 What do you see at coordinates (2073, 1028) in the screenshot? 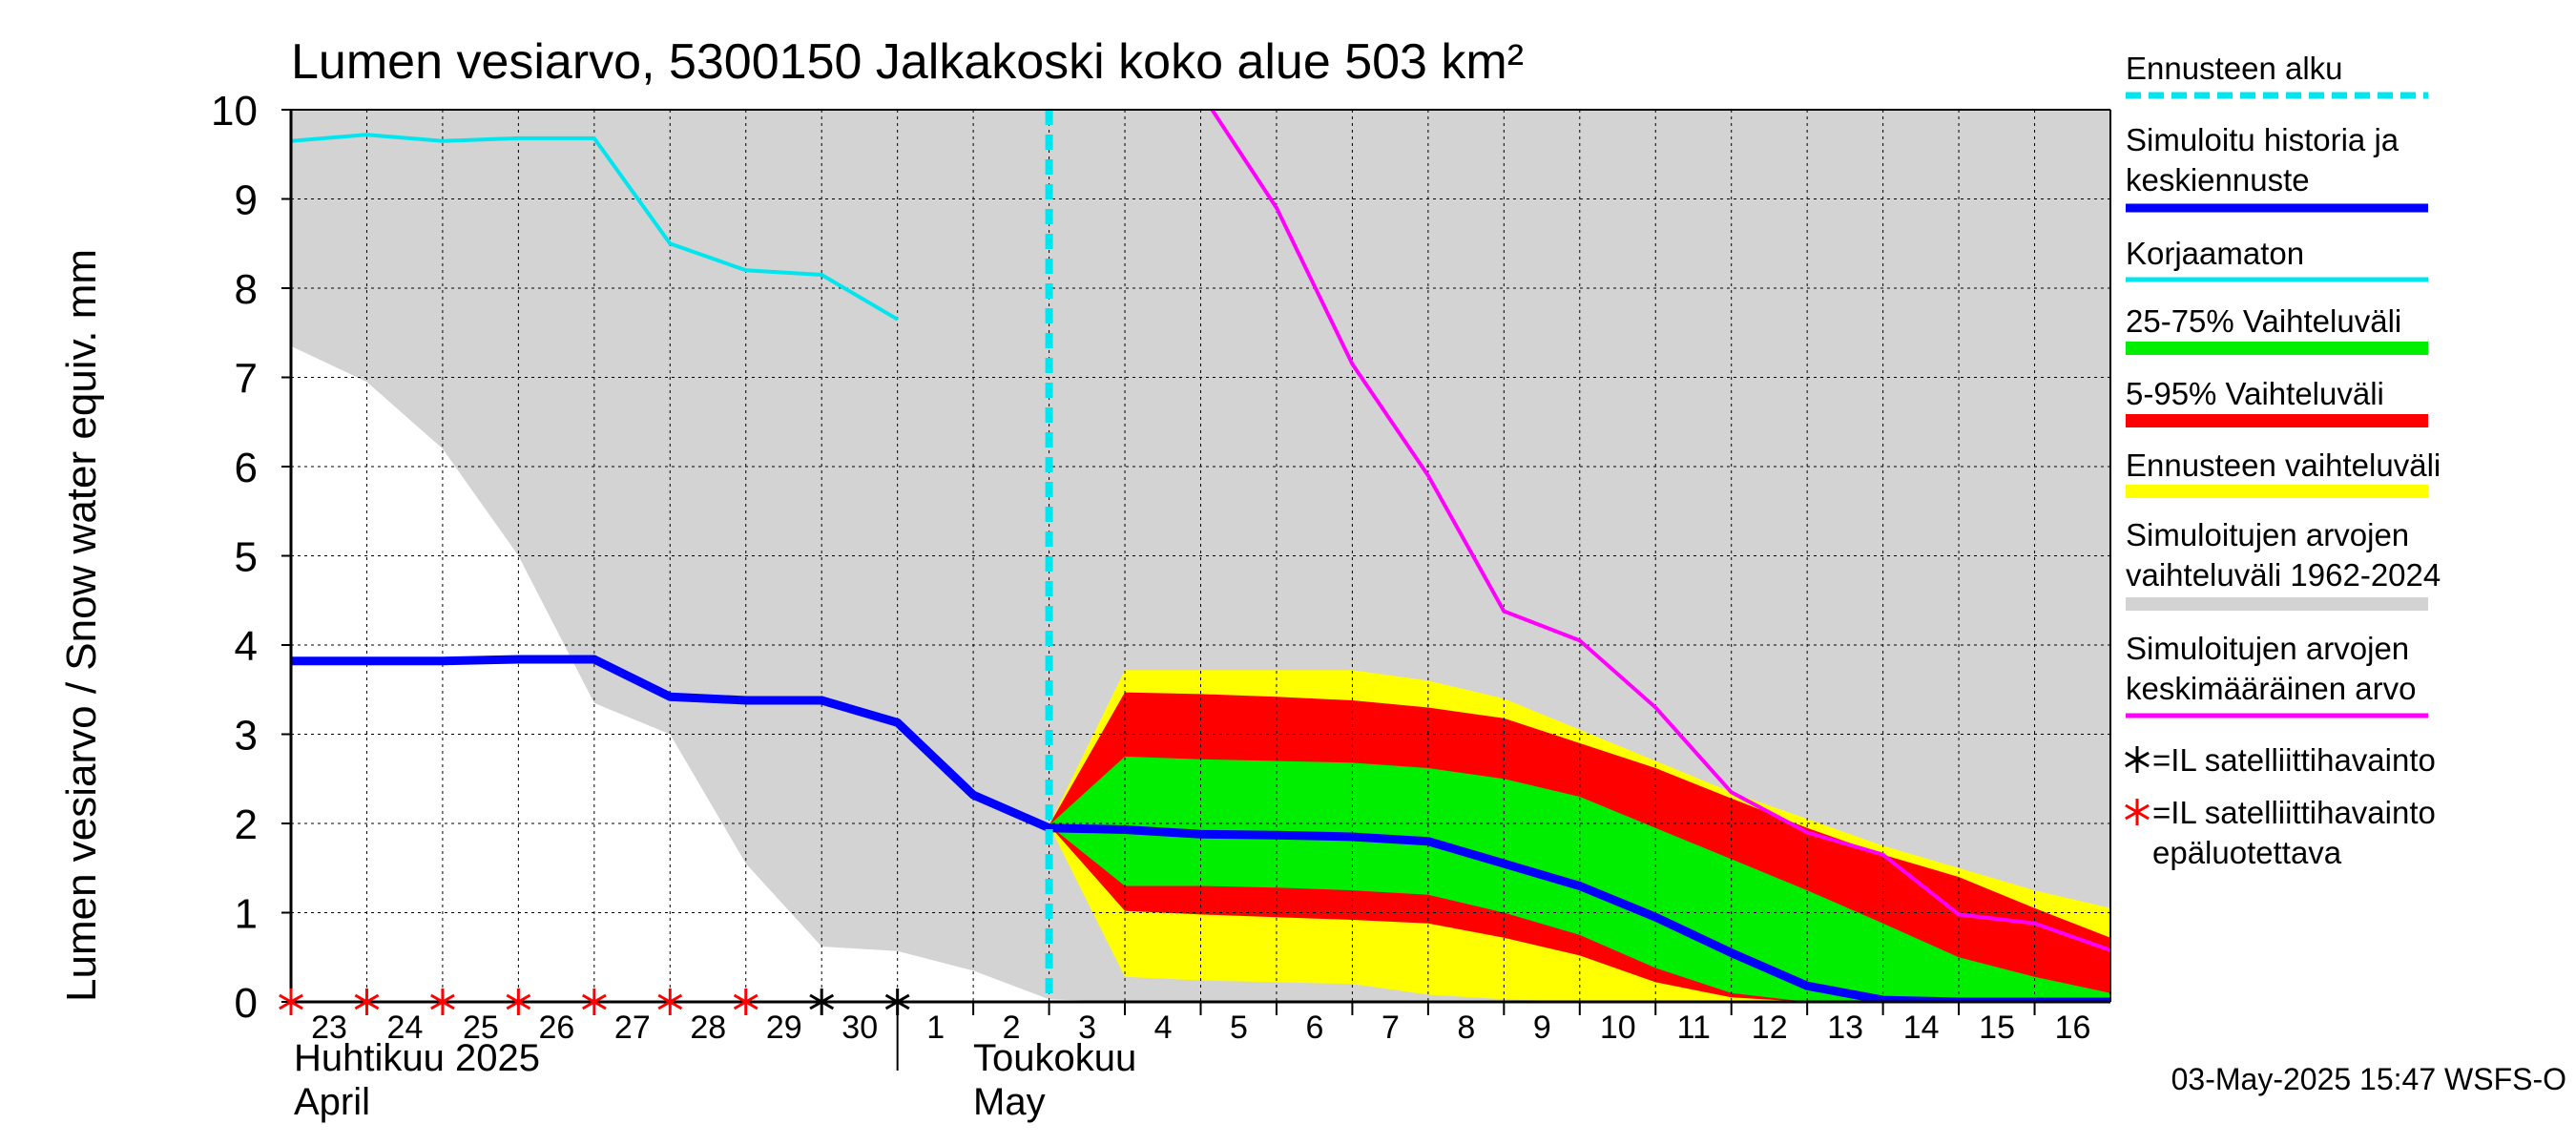
I see `x-tick-label: 16` at bounding box center [2073, 1028].